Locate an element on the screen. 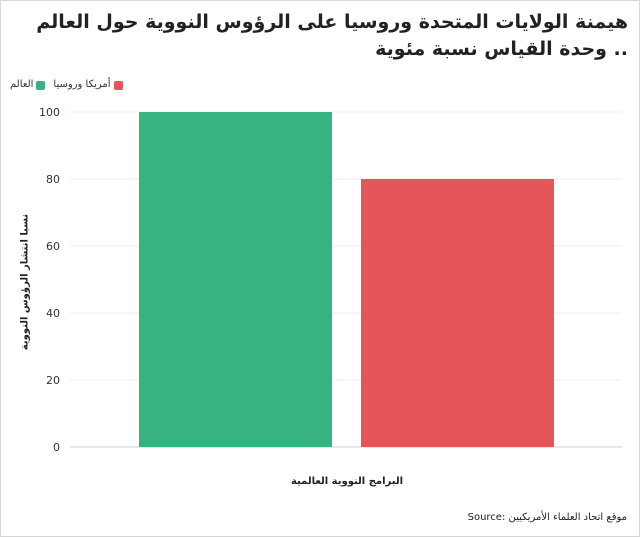 The image size is (640, 537). y-tick-label-40: 40 is located at coordinates (53, 313).